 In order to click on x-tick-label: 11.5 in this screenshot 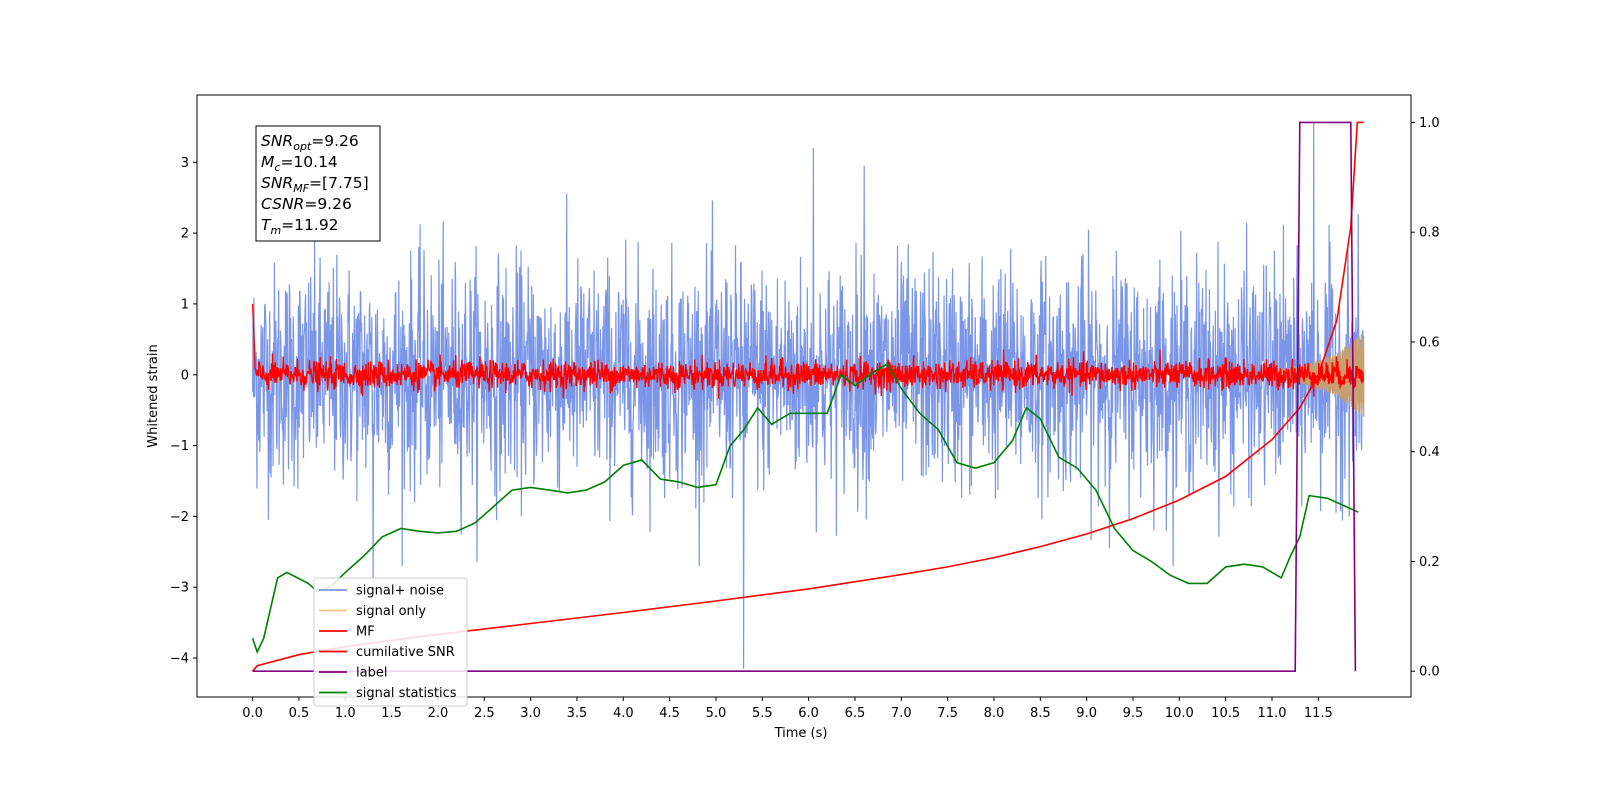, I will do `click(1318, 713)`.